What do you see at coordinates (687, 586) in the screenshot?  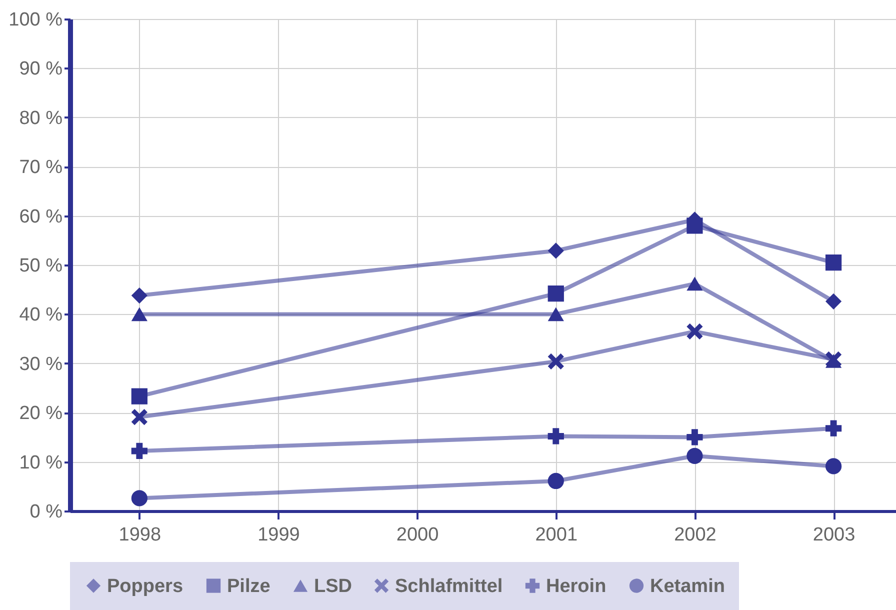 I see `legend-label: Ketamin` at bounding box center [687, 586].